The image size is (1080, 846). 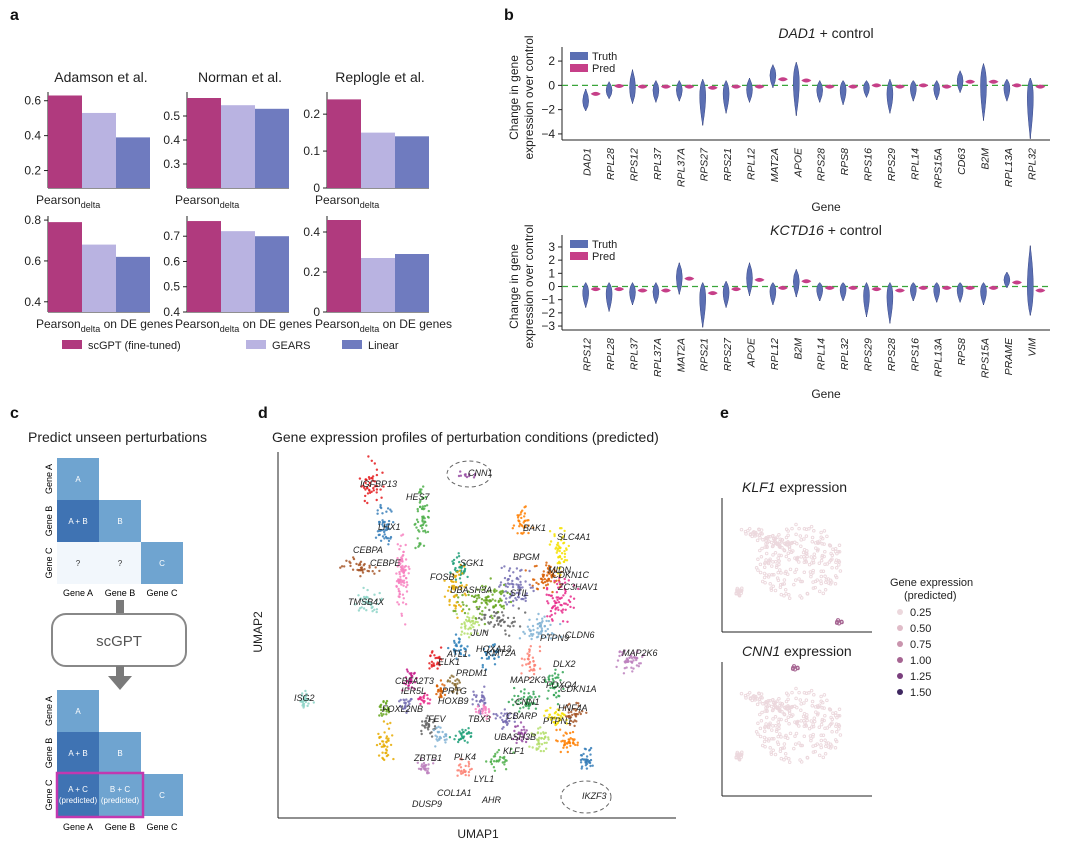 What do you see at coordinates (120, 521) in the screenshot?
I see `cell-b` at bounding box center [120, 521].